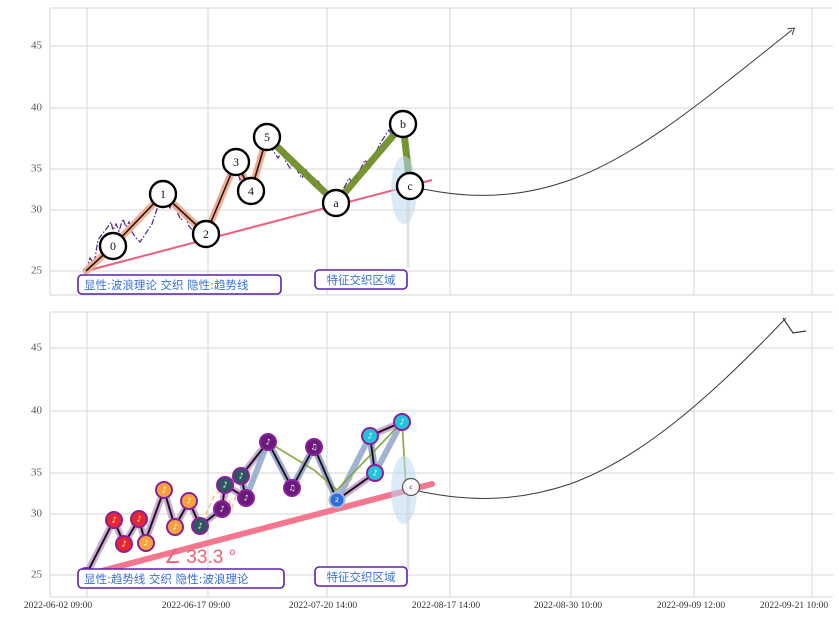  I want to click on wave-marker-label: b, so click(403, 124).